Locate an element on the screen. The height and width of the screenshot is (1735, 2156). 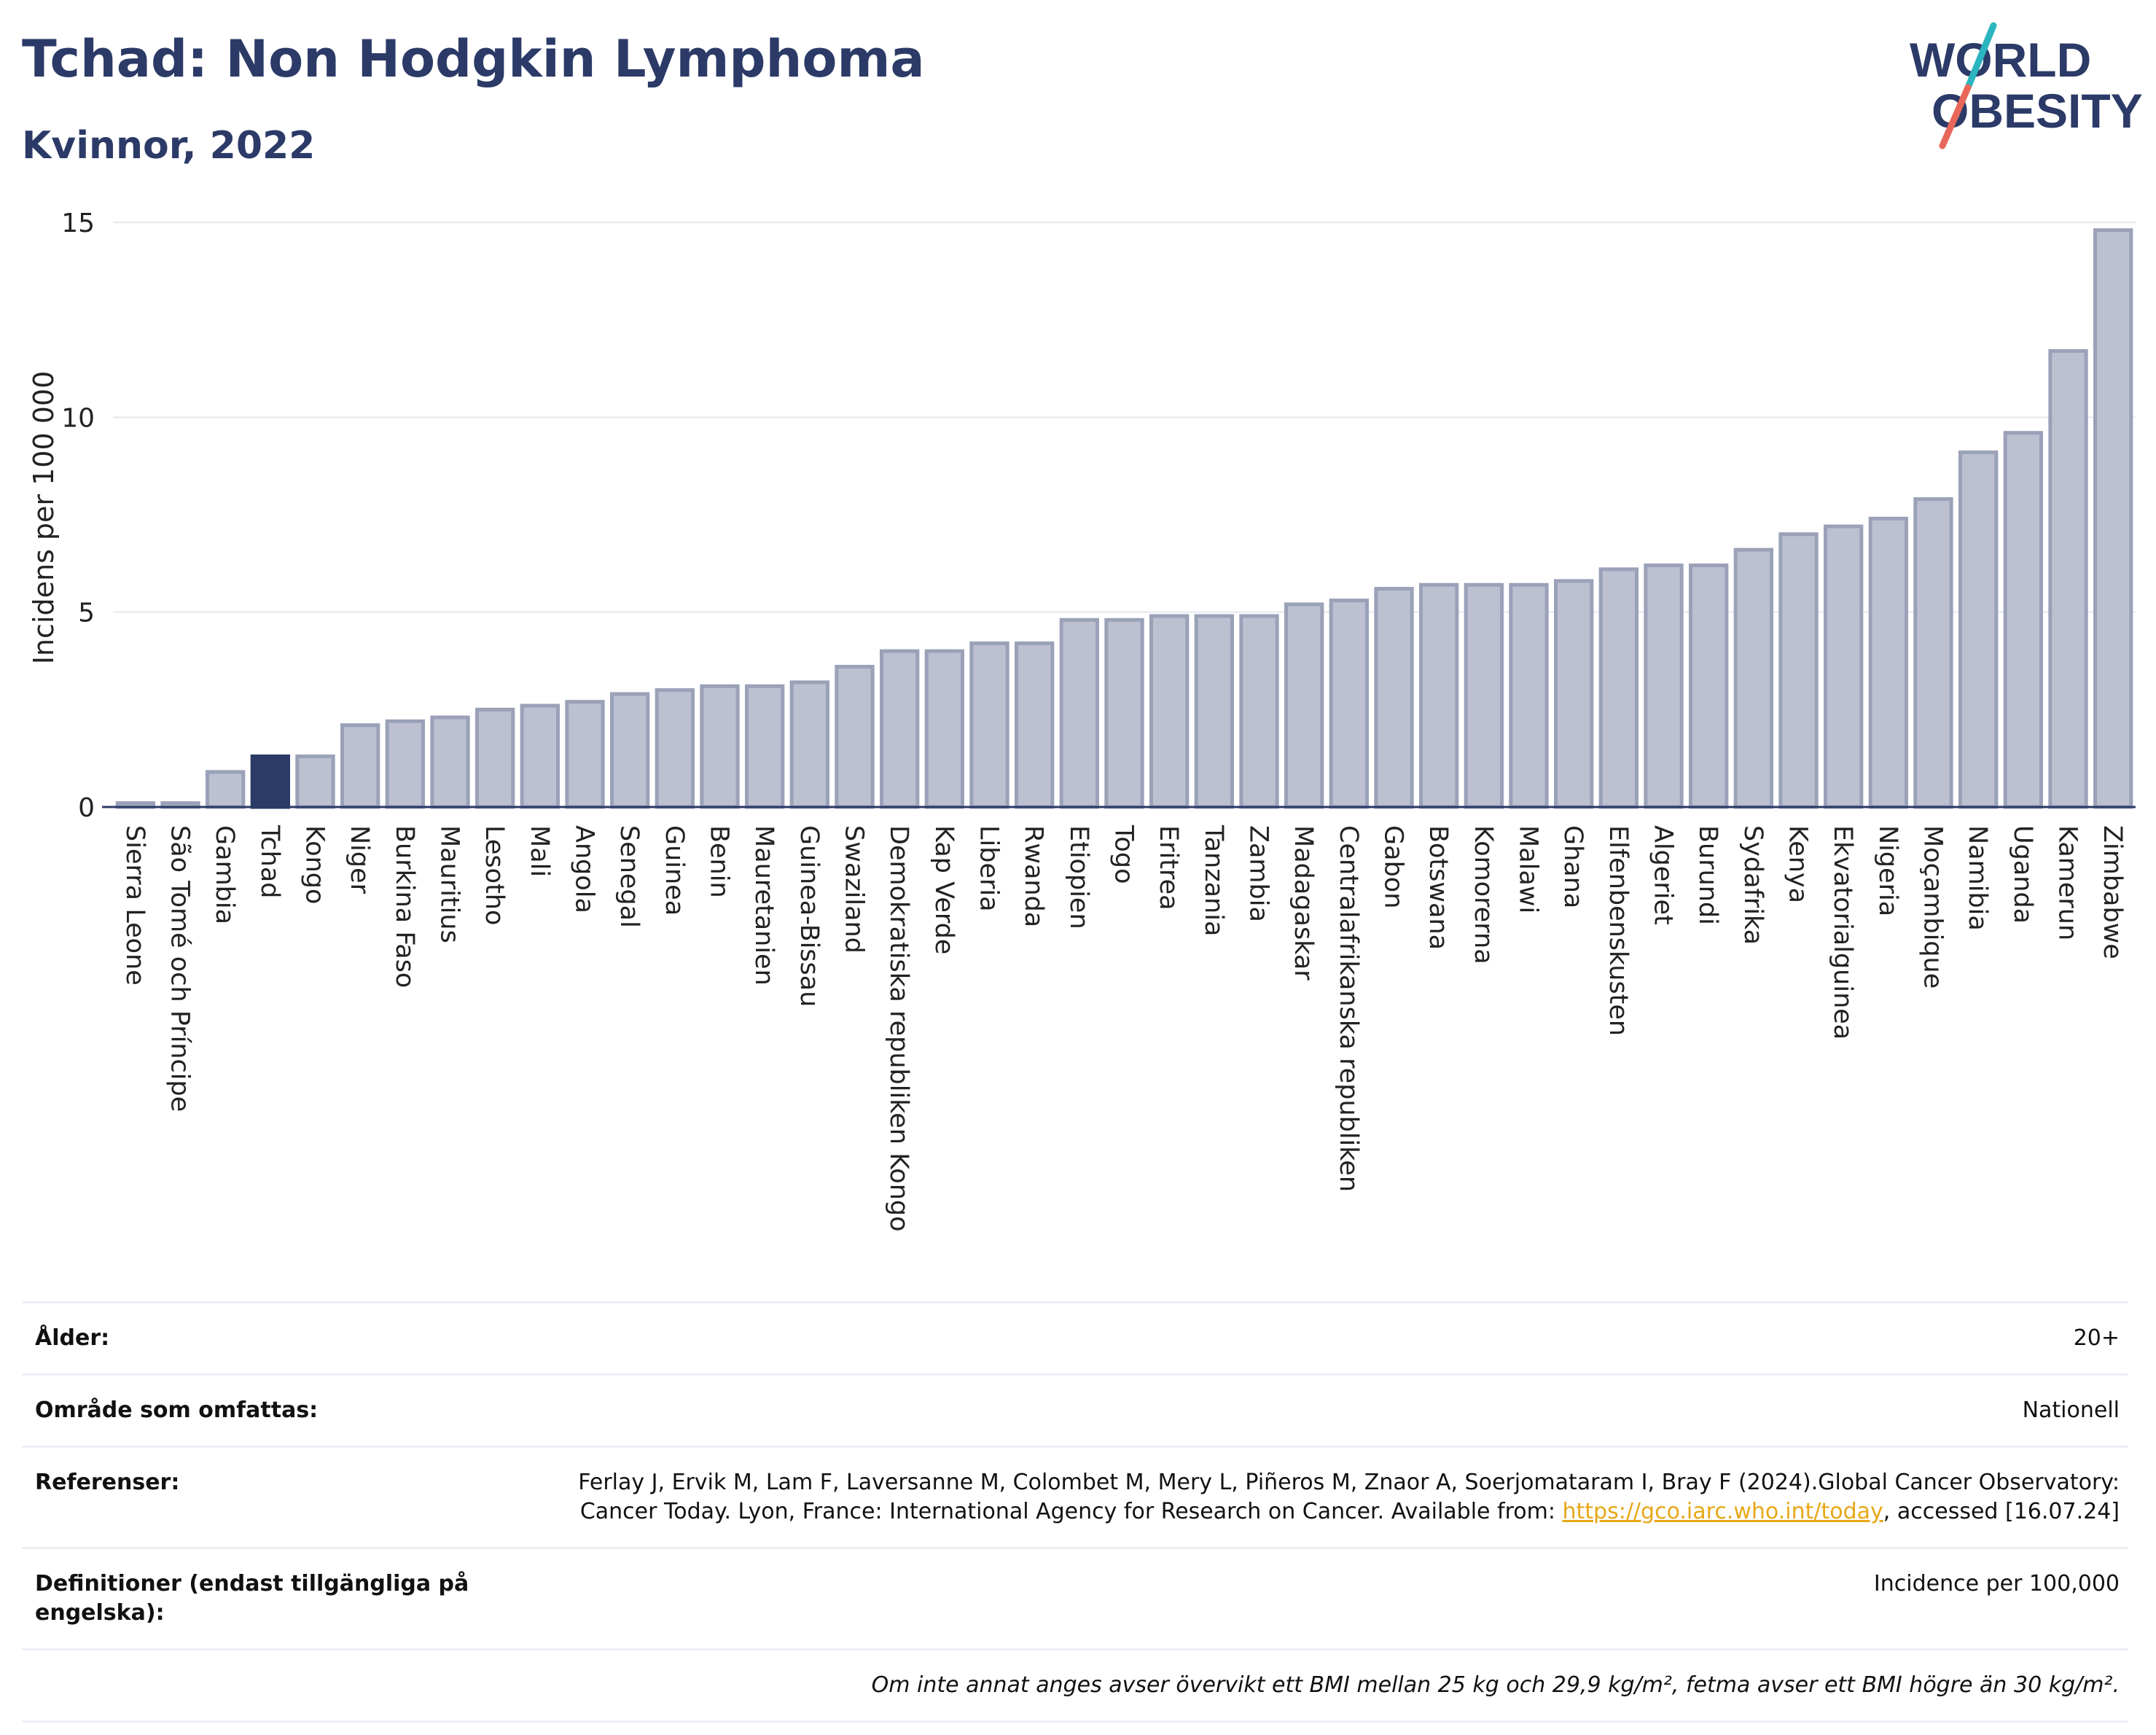
x-tick-label: Madagaskar is located at coordinates (1303, 902).